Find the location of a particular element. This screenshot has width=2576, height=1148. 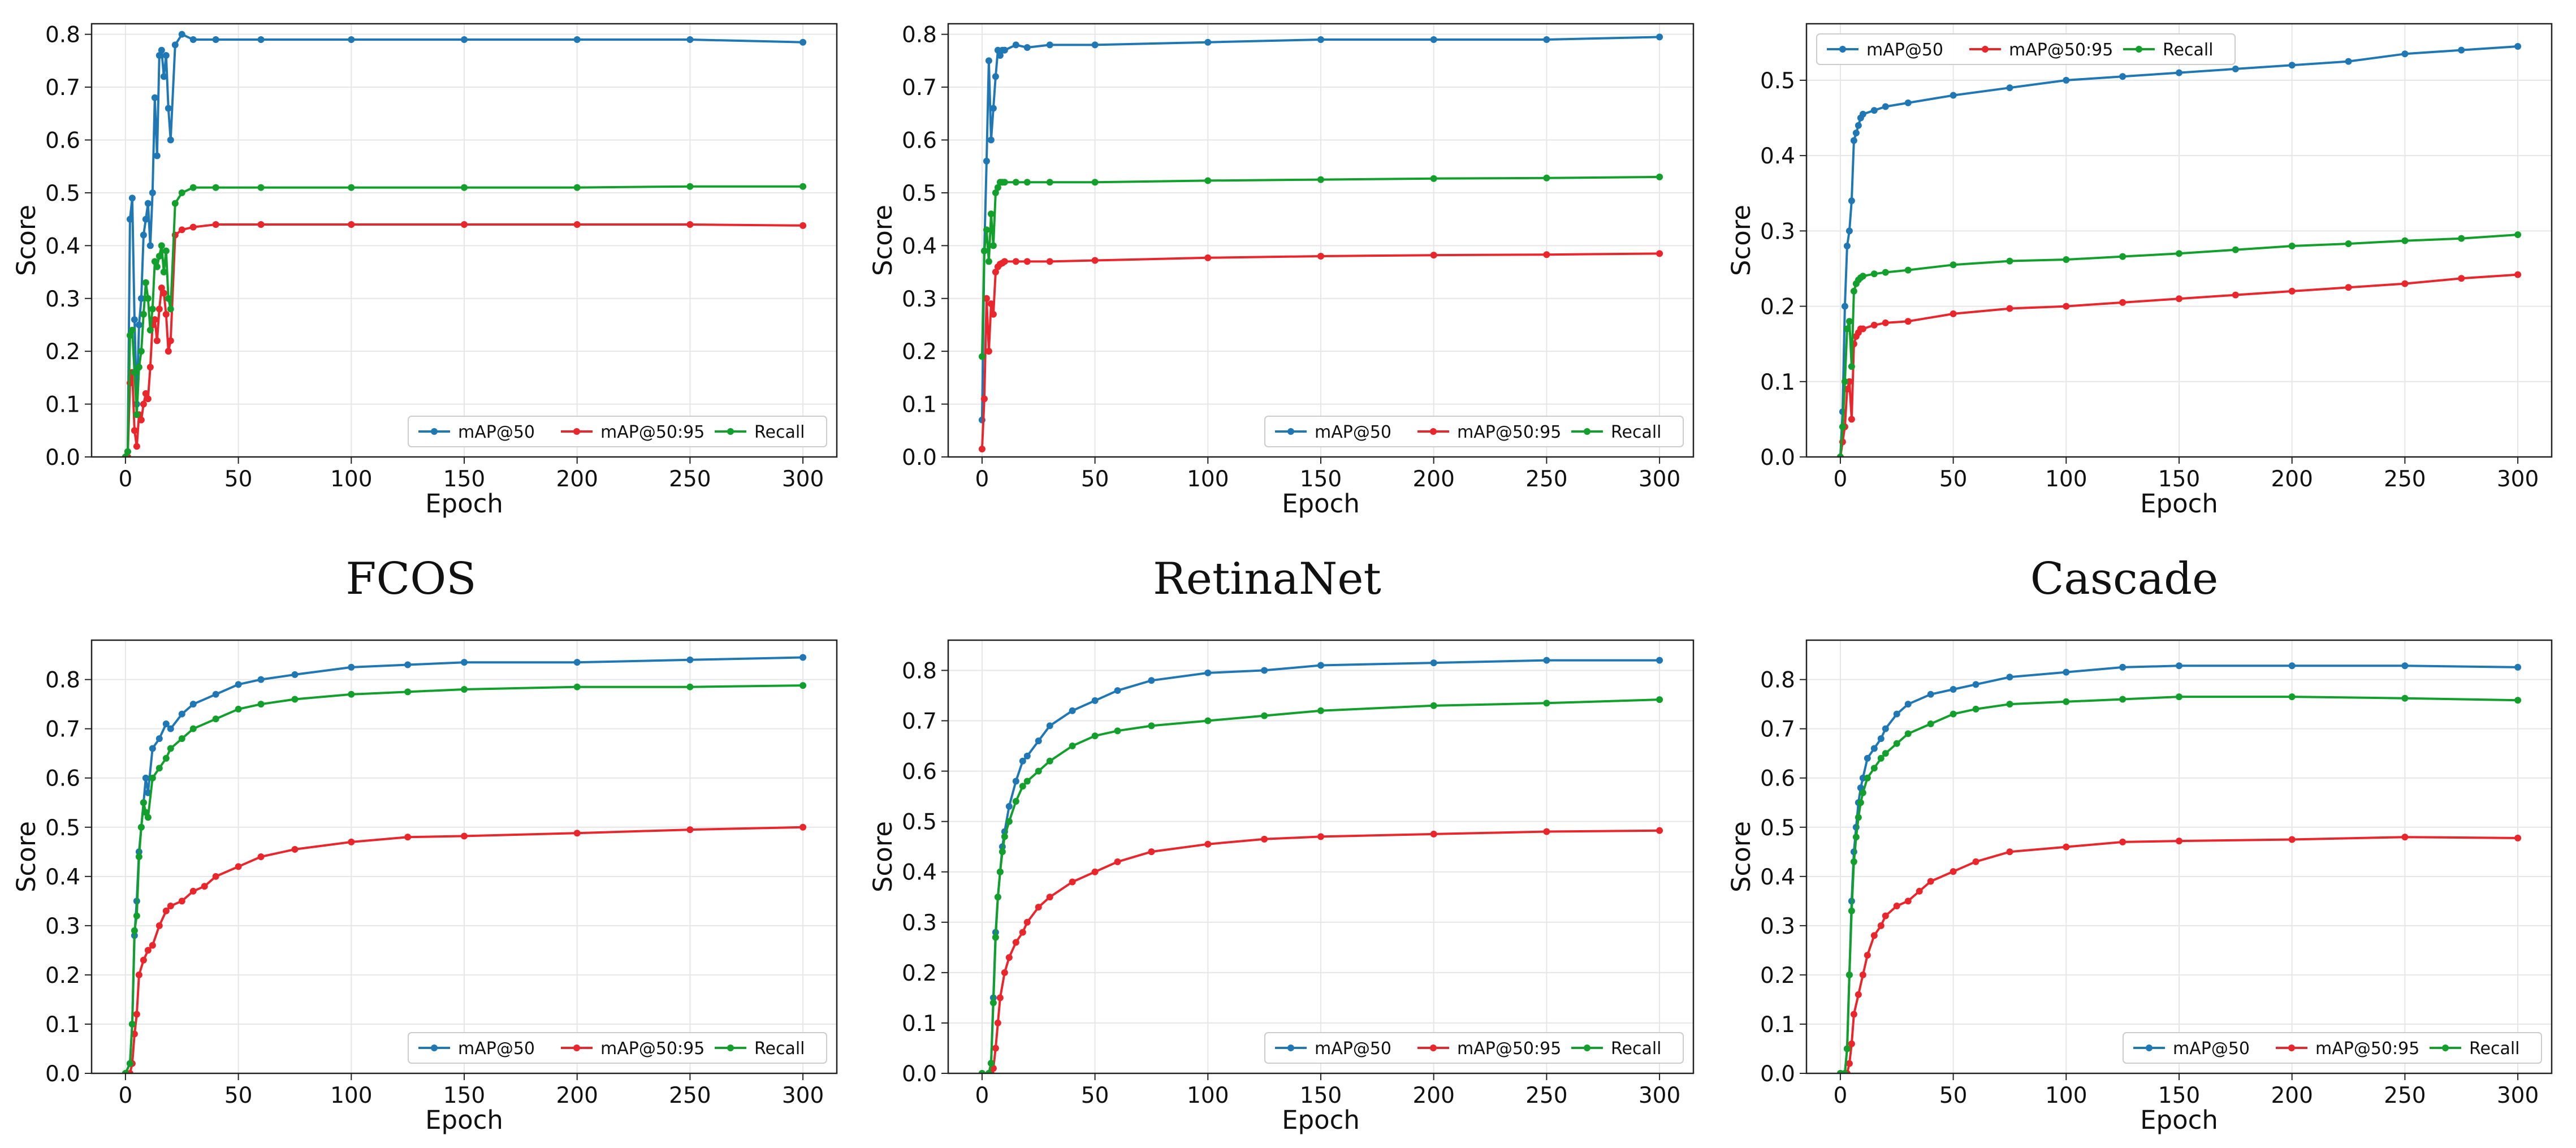

y-tick-label: 0.1 is located at coordinates (62, 1025).